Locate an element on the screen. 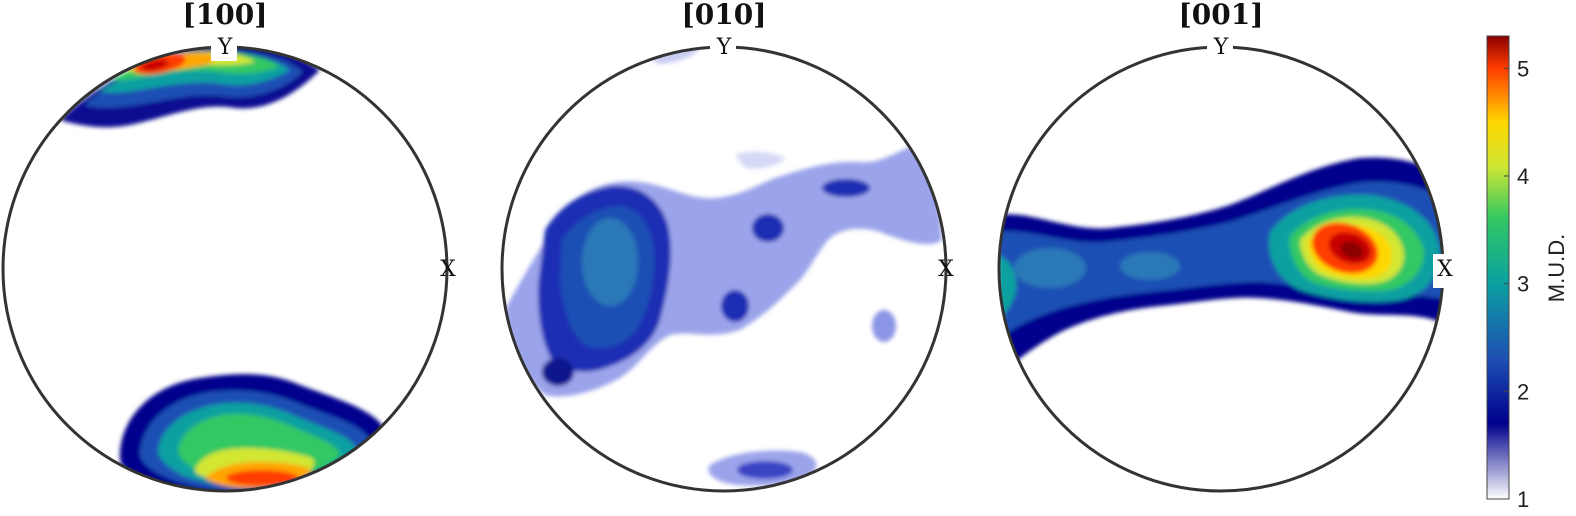 This screenshot has width=1576, height=516. pole-figure-010-x-label: X is located at coordinates (946, 269).